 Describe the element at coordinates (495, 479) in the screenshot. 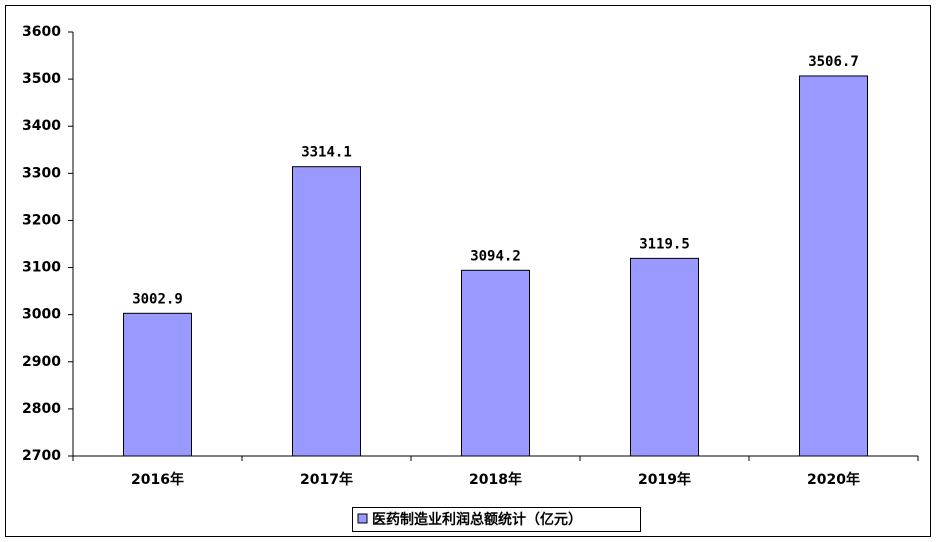

I see `x-tick-label: 2018年` at that location.